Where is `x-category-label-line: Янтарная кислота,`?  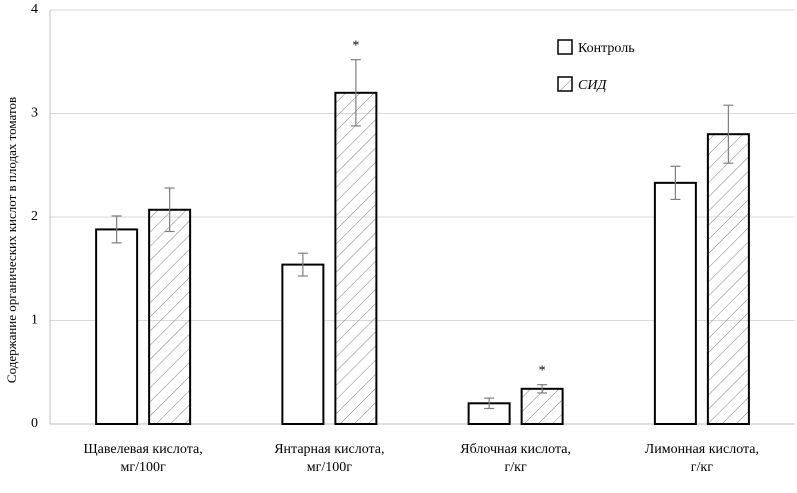
x-category-label-line: Янтарная кислота, is located at coordinates (329, 449).